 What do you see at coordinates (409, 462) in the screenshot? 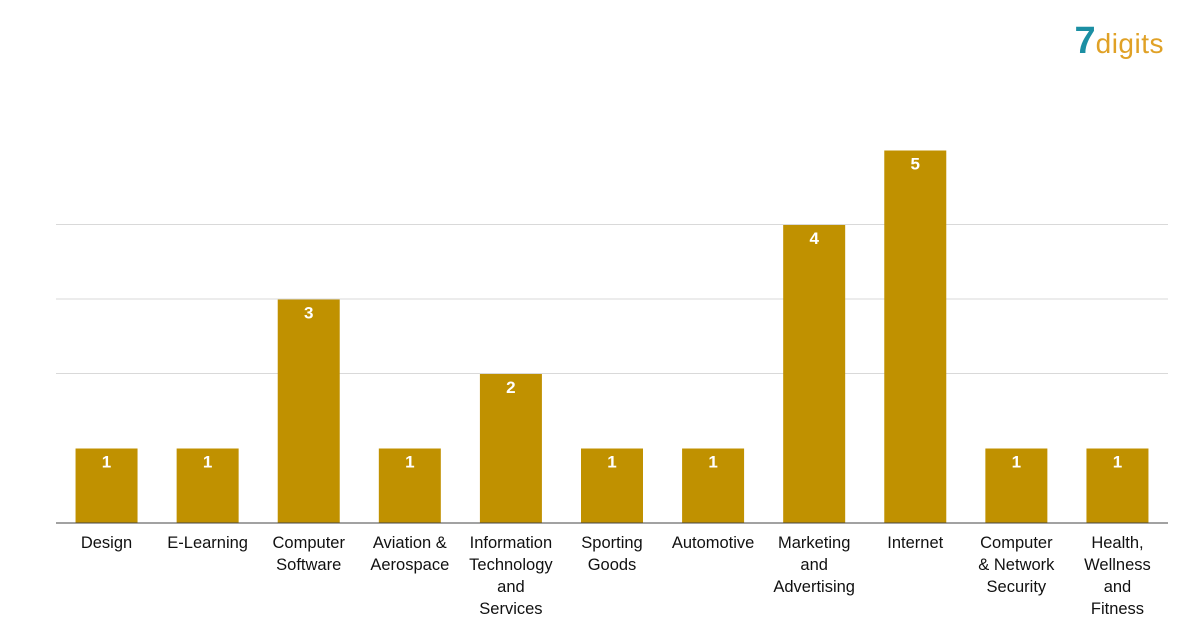
I see `bar-value-label-3: 1` at bounding box center [409, 462].